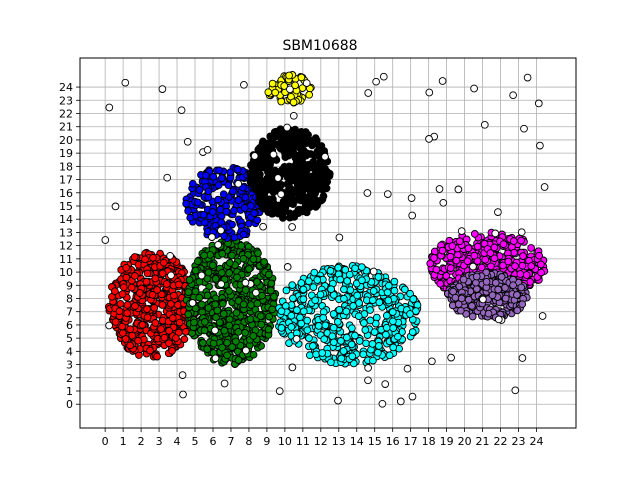 This screenshot has width=640, height=480. Describe the element at coordinates (501, 441) in the screenshot. I see `x-tick-label: 22` at that location.